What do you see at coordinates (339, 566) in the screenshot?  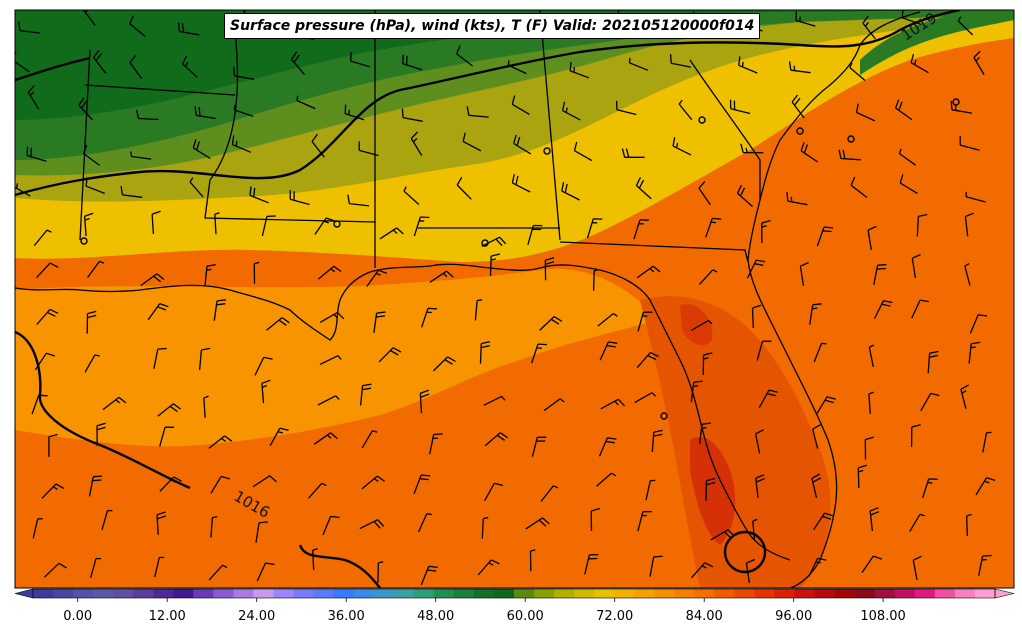 I see `isobar-south` at bounding box center [339, 566].